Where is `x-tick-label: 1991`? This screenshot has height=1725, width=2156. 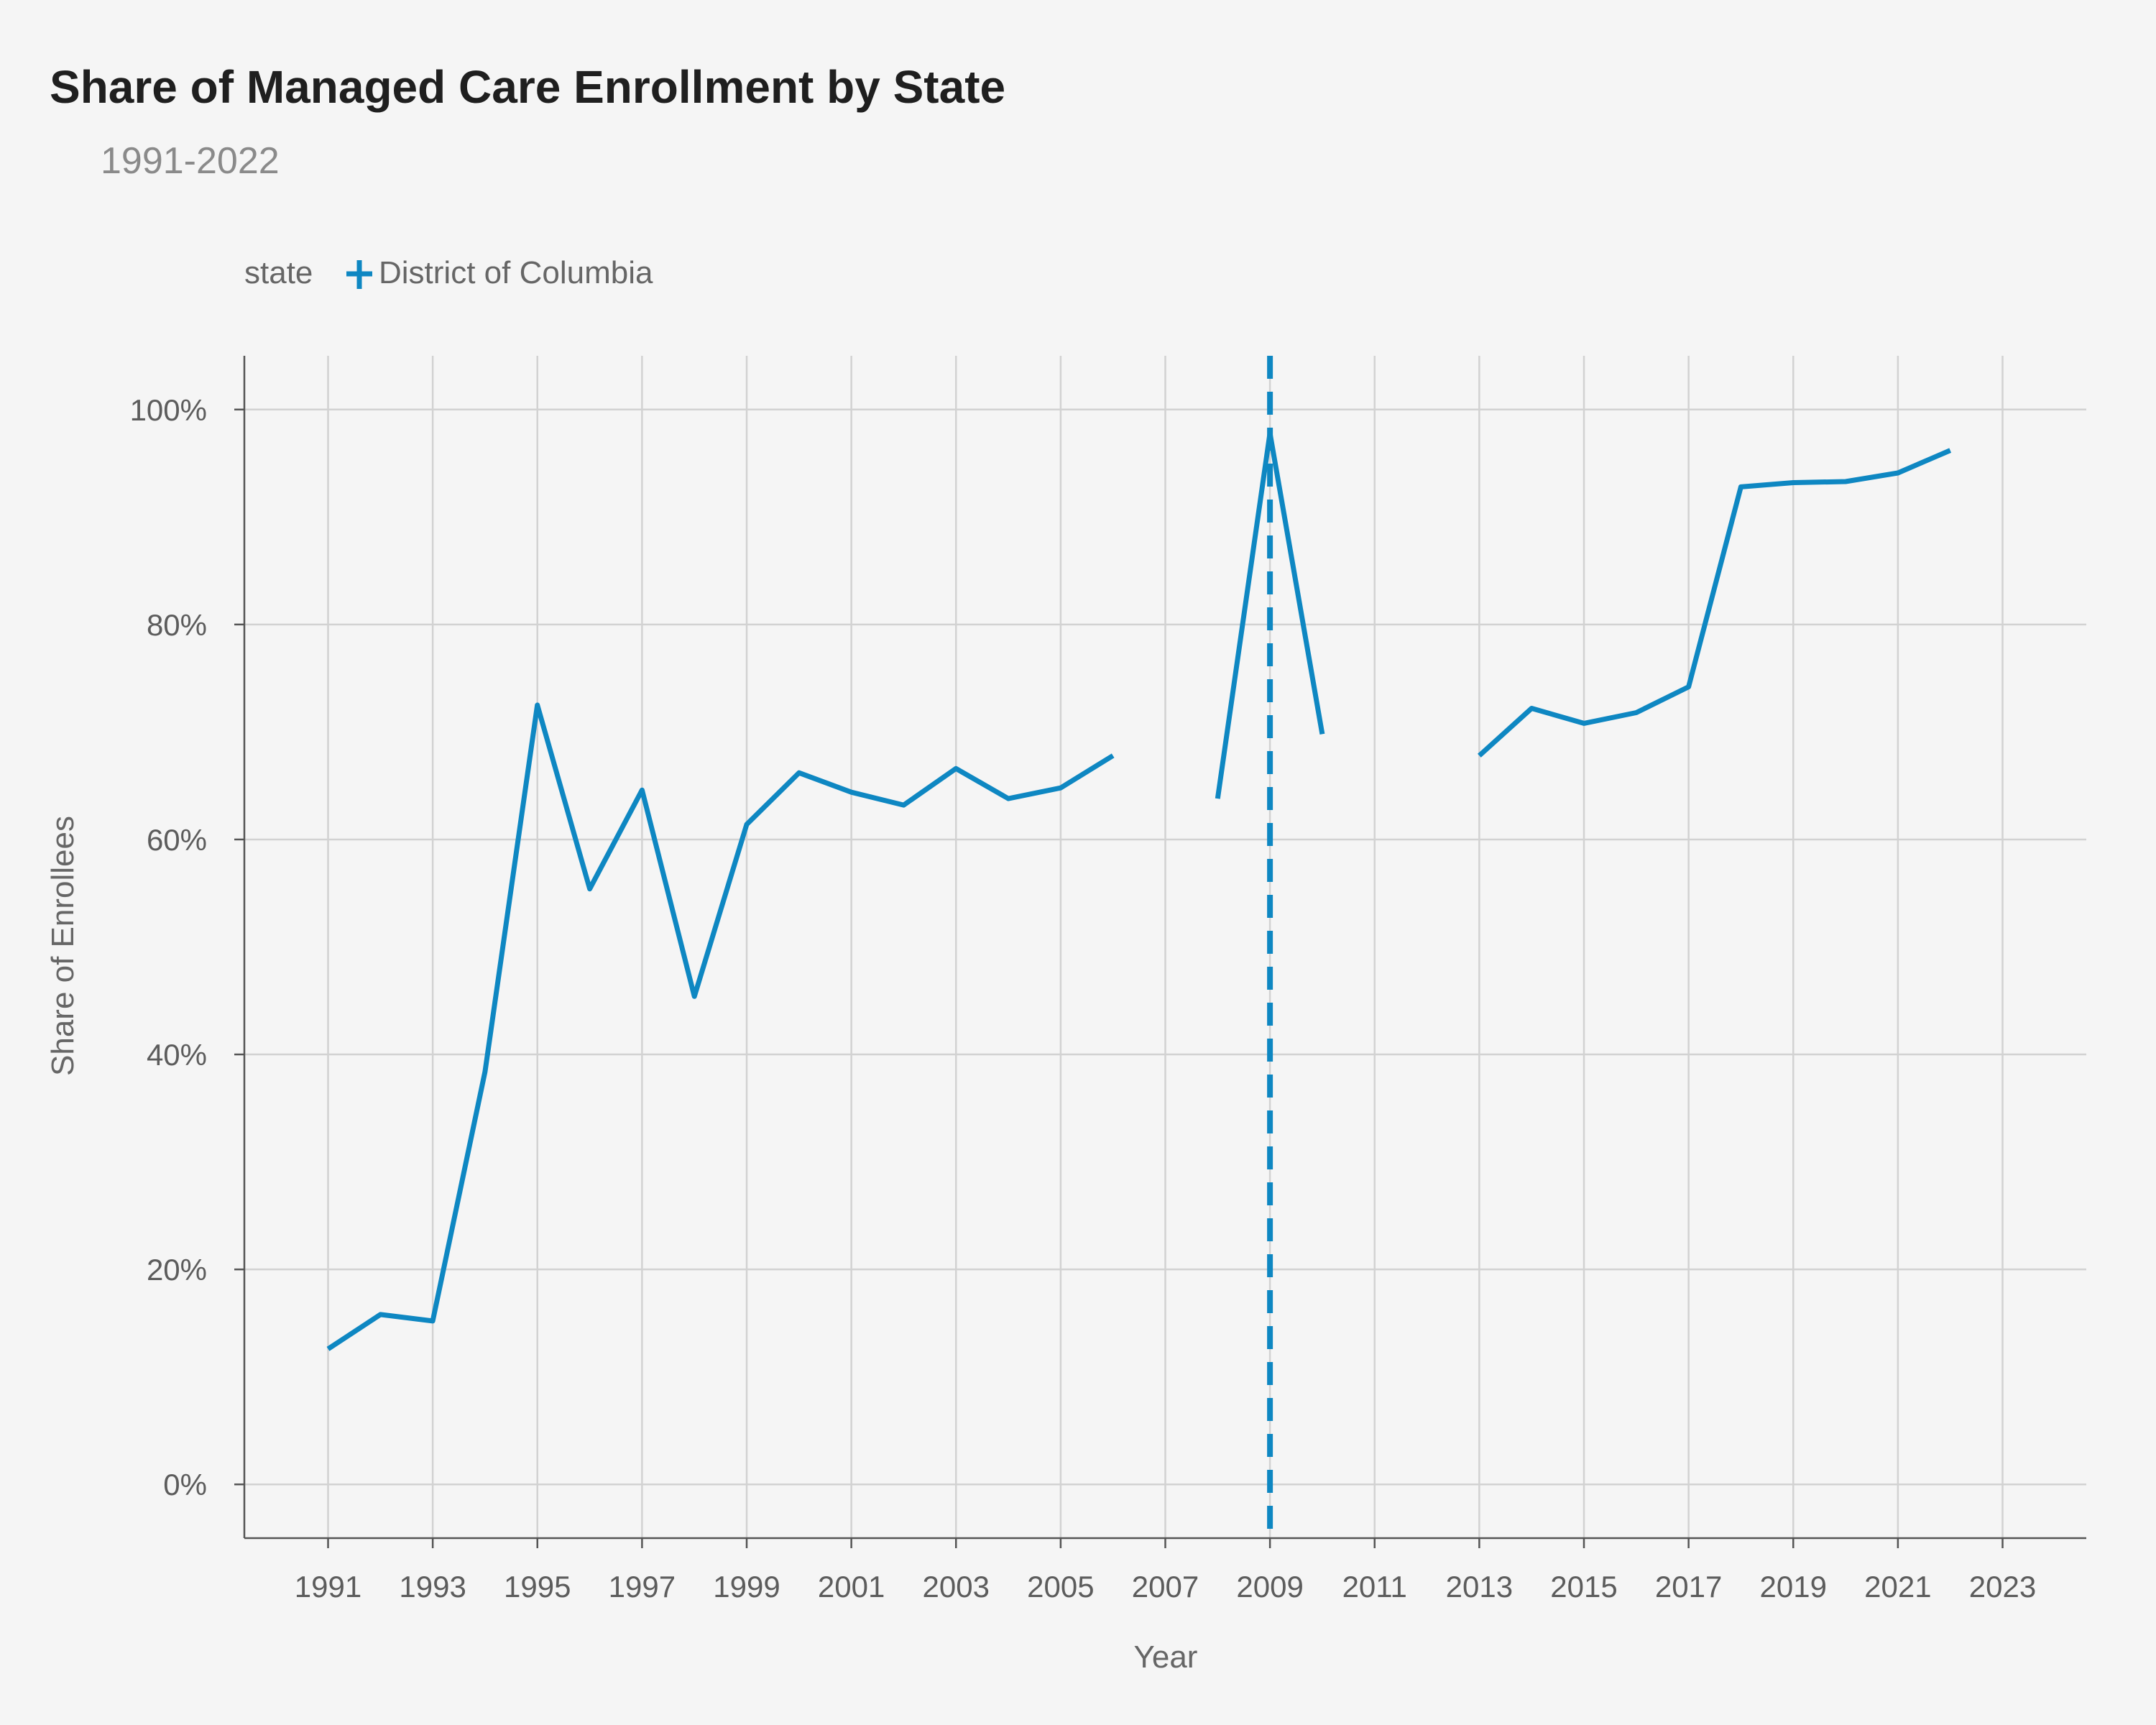
x-tick-label: 1991 is located at coordinates (328, 1587).